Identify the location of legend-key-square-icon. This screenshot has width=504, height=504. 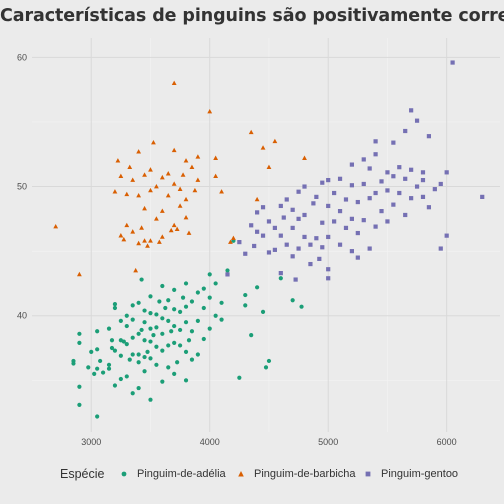
(368, 474).